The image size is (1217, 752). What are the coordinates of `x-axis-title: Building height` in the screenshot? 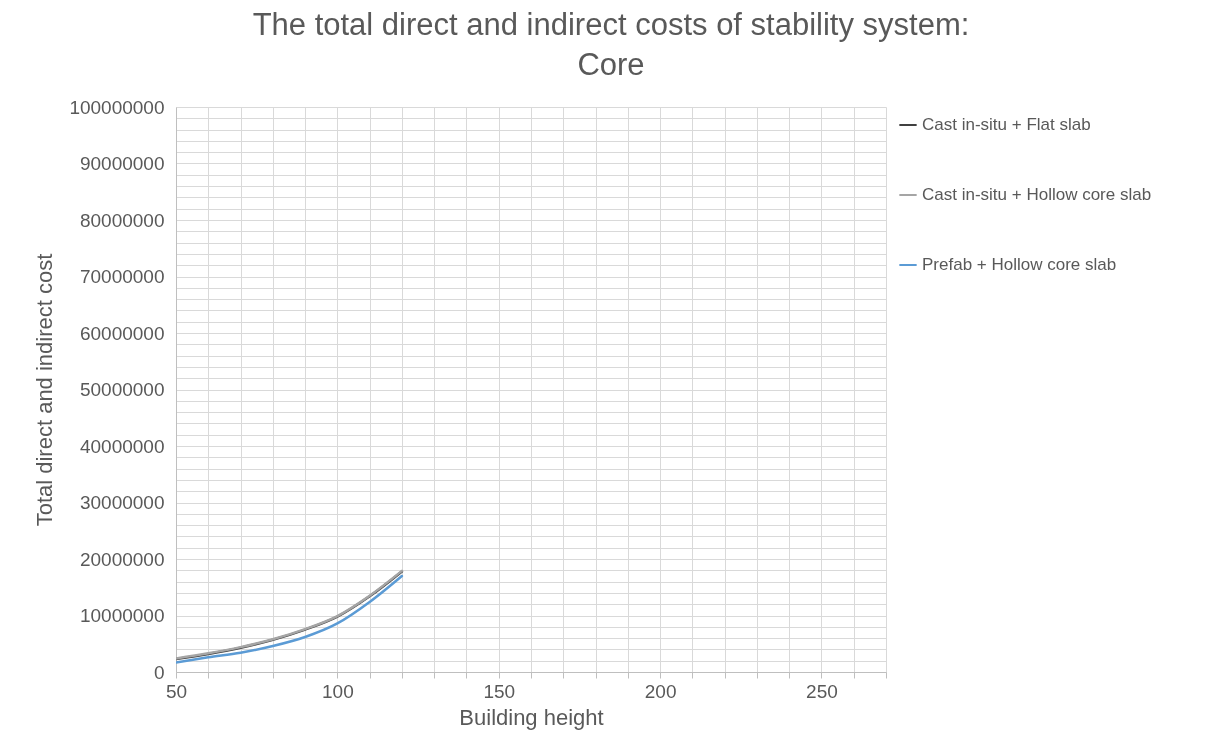 It's located at (531, 717).